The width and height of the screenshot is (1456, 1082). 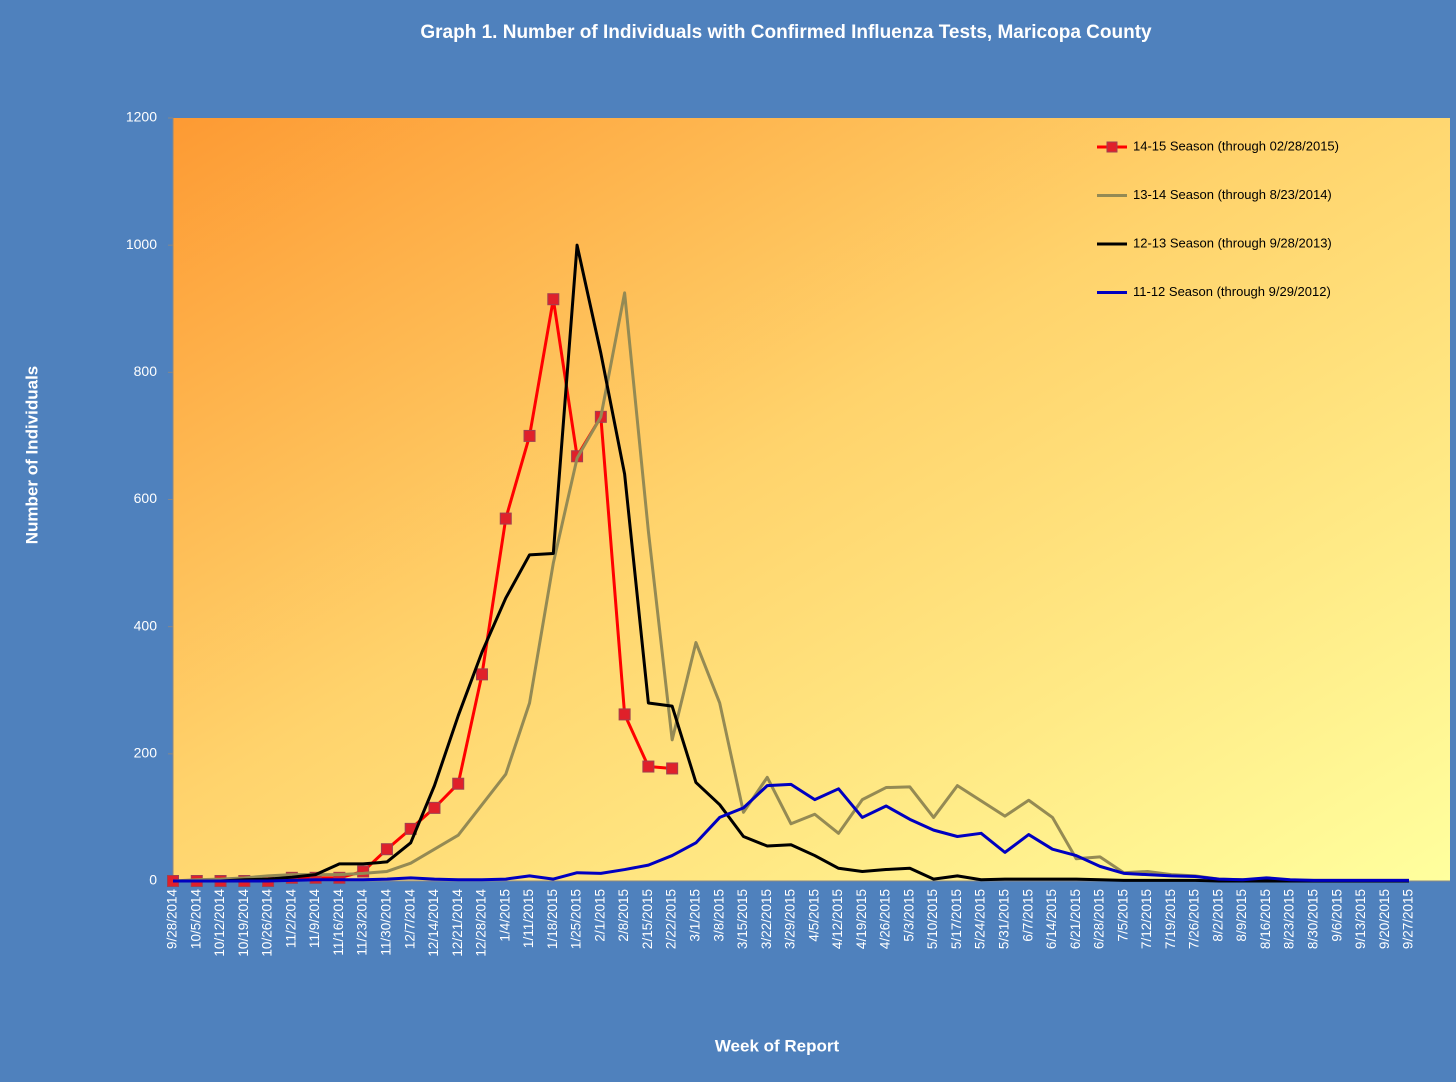 What do you see at coordinates (146, 753) in the screenshot?
I see `y-tick-label: 200` at bounding box center [146, 753].